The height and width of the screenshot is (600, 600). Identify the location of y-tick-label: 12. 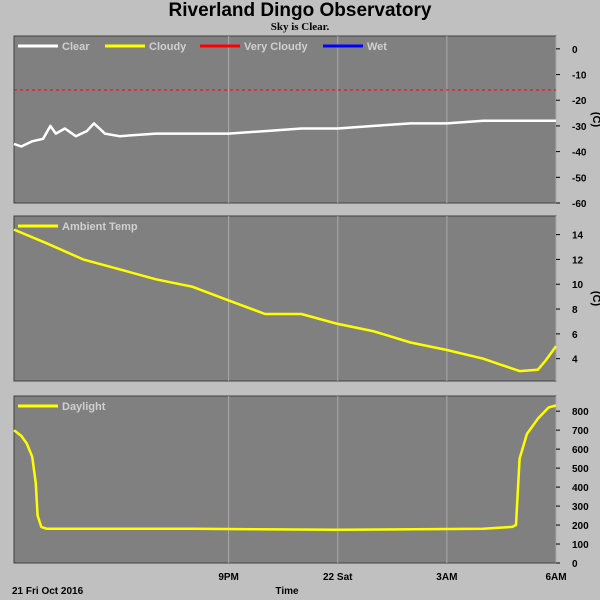
(578, 260).